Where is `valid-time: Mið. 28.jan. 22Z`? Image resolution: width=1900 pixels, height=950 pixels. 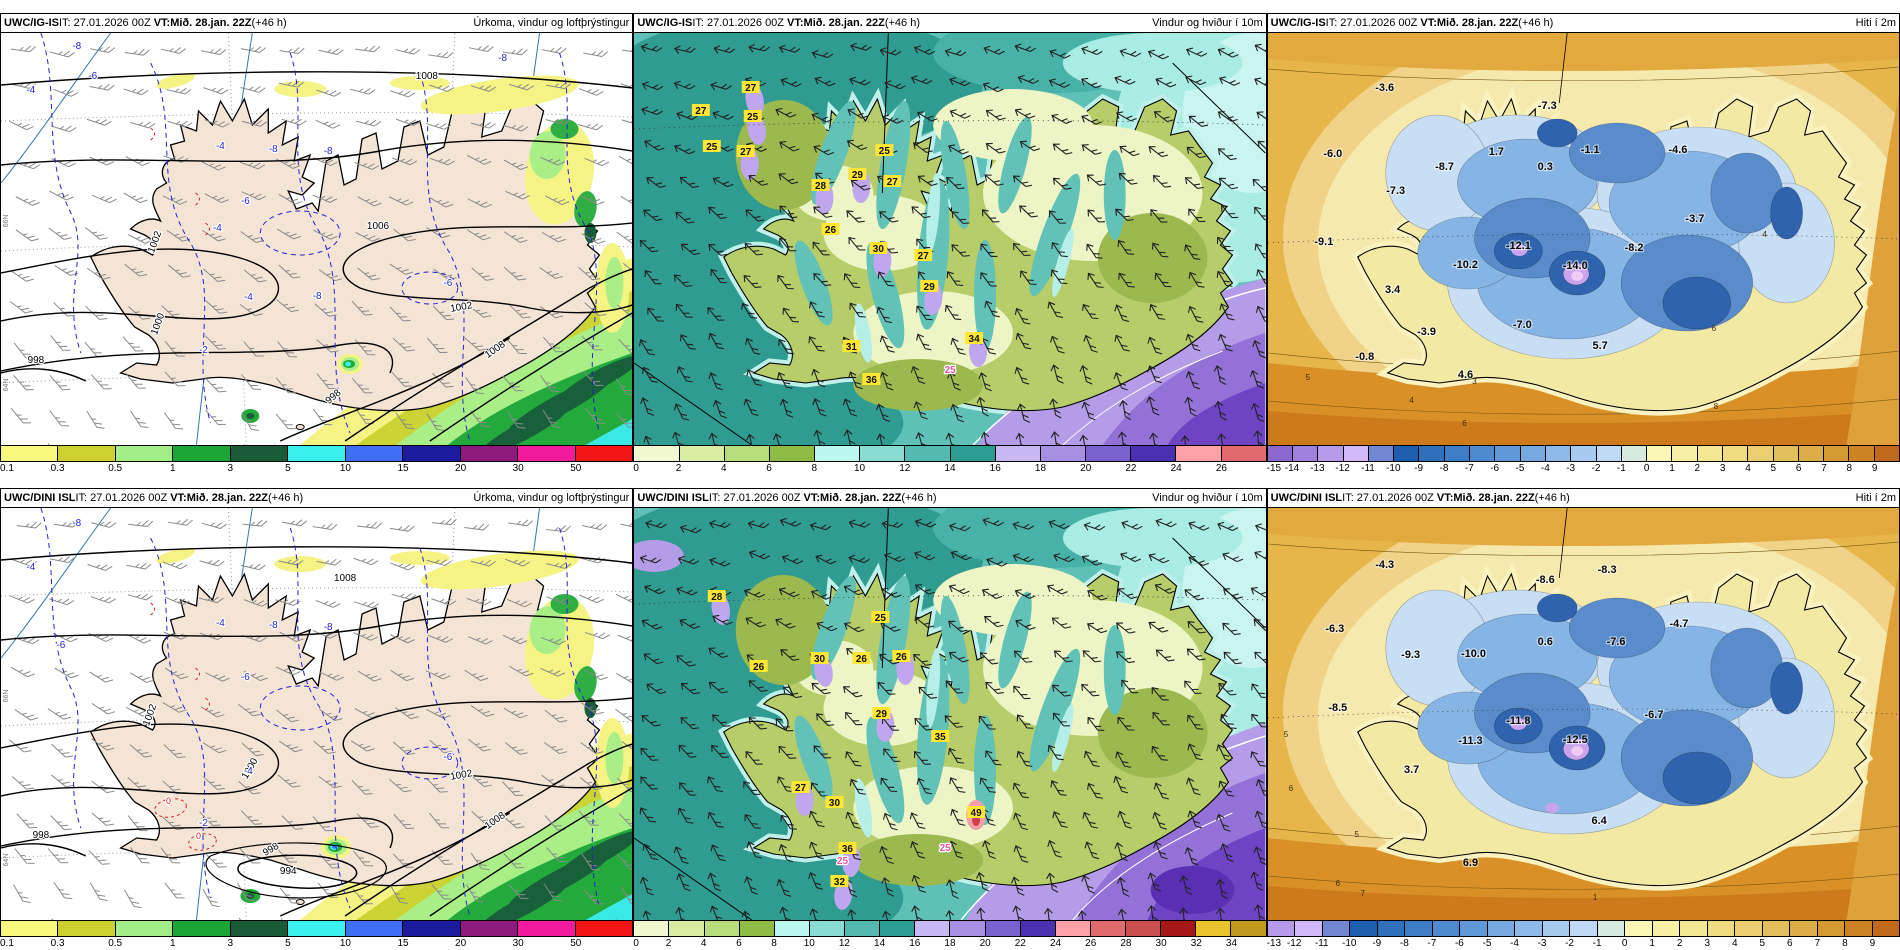
valid-time: Mið. 28.jan. 22Z is located at coordinates (1477, 23).